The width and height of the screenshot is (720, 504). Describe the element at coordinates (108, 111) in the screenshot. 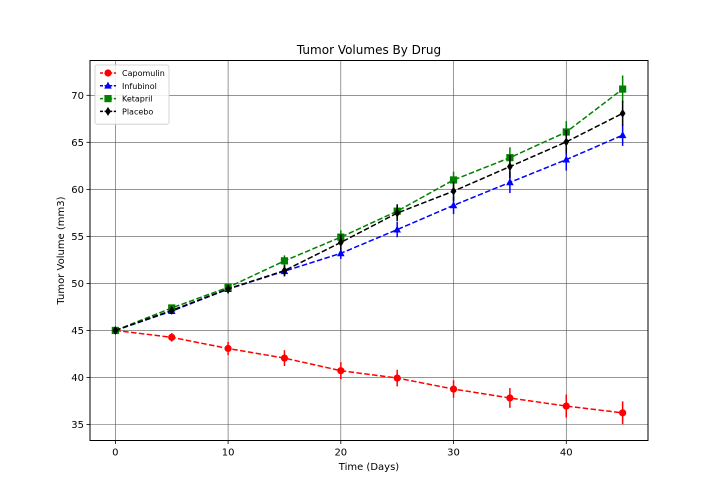

I see `legend-marker-placebo` at that location.